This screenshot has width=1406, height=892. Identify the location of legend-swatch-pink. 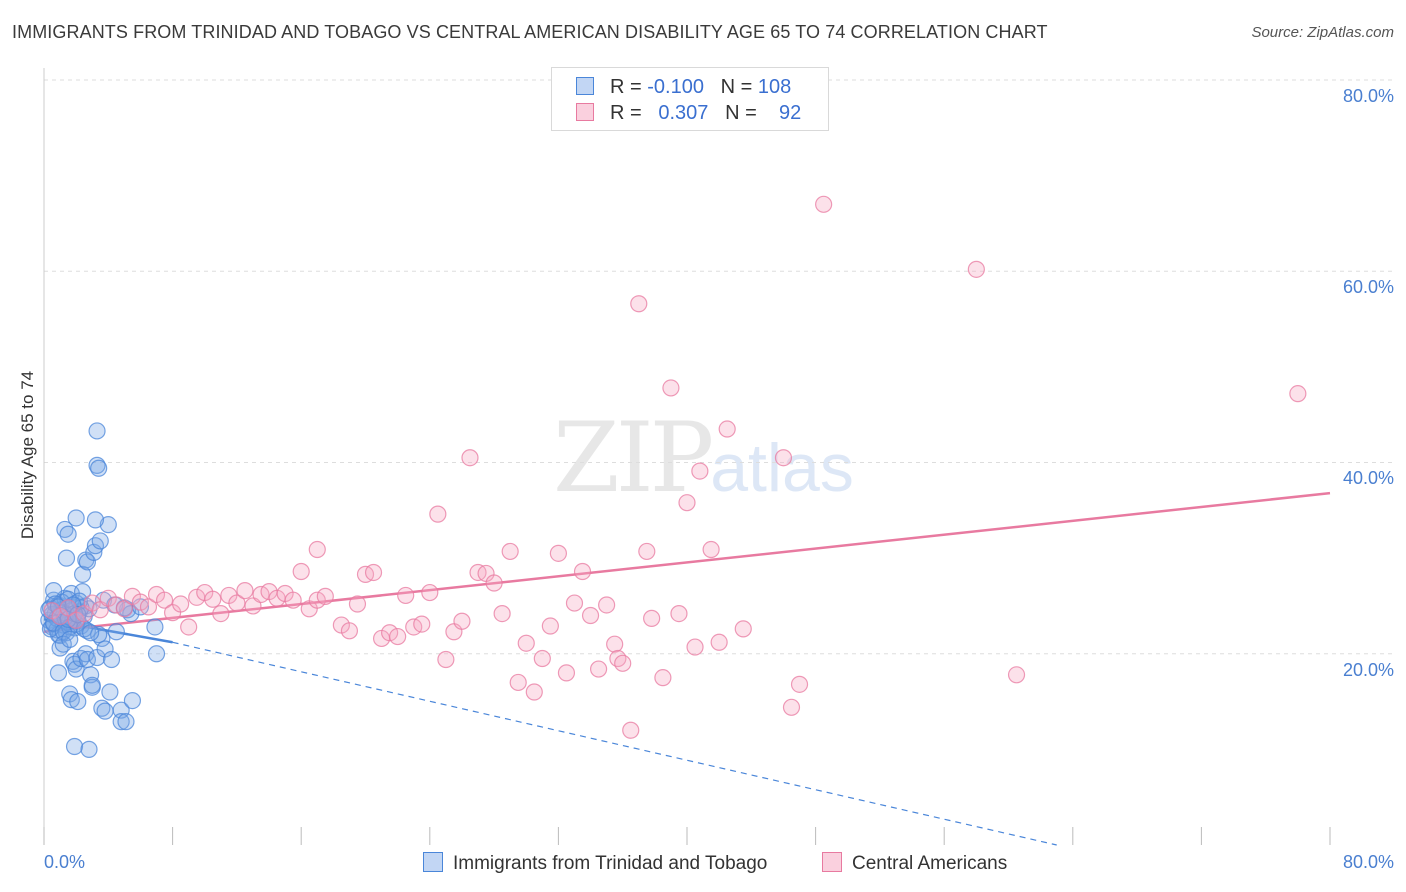
(585, 112).